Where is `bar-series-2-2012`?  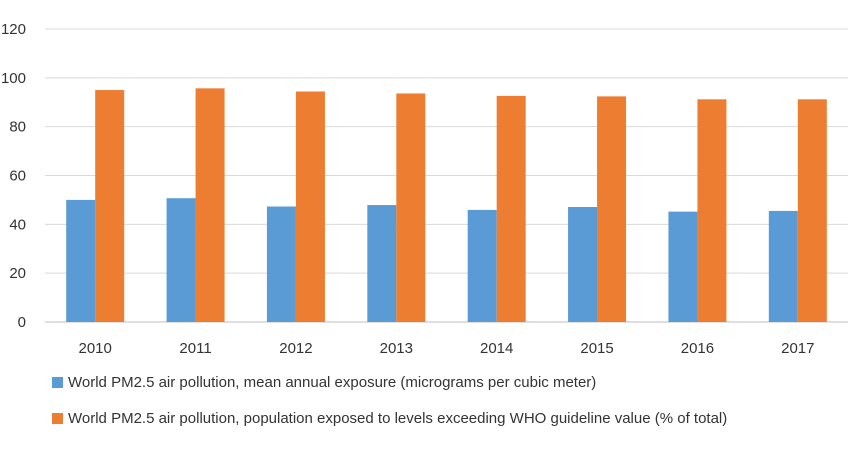
bar-series-2-2012 is located at coordinates (310, 206).